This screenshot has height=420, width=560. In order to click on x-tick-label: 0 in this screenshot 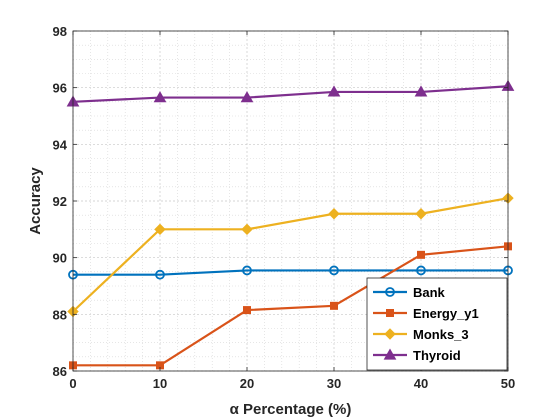, I will do `click(72, 383)`.